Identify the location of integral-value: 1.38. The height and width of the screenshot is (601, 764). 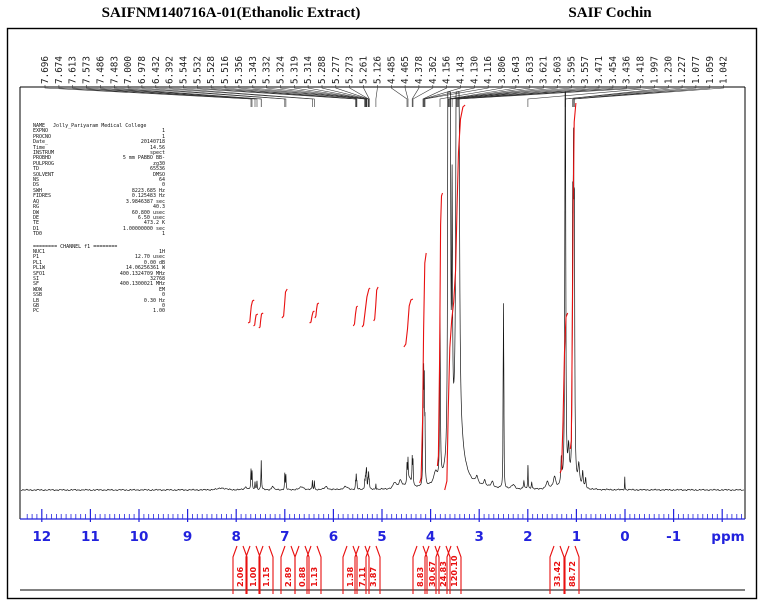
(350, 576).